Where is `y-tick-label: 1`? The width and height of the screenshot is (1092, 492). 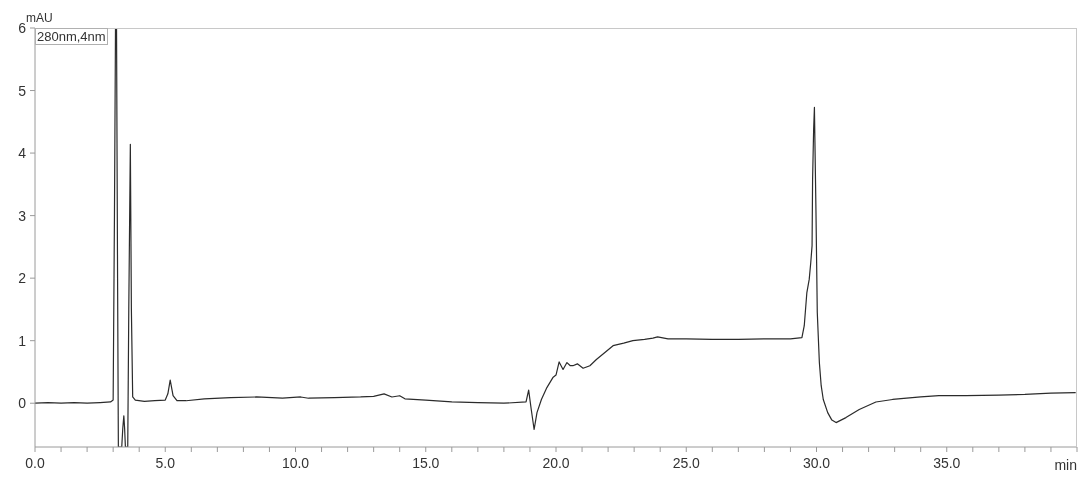 y-tick-label: 1 is located at coordinates (22, 340).